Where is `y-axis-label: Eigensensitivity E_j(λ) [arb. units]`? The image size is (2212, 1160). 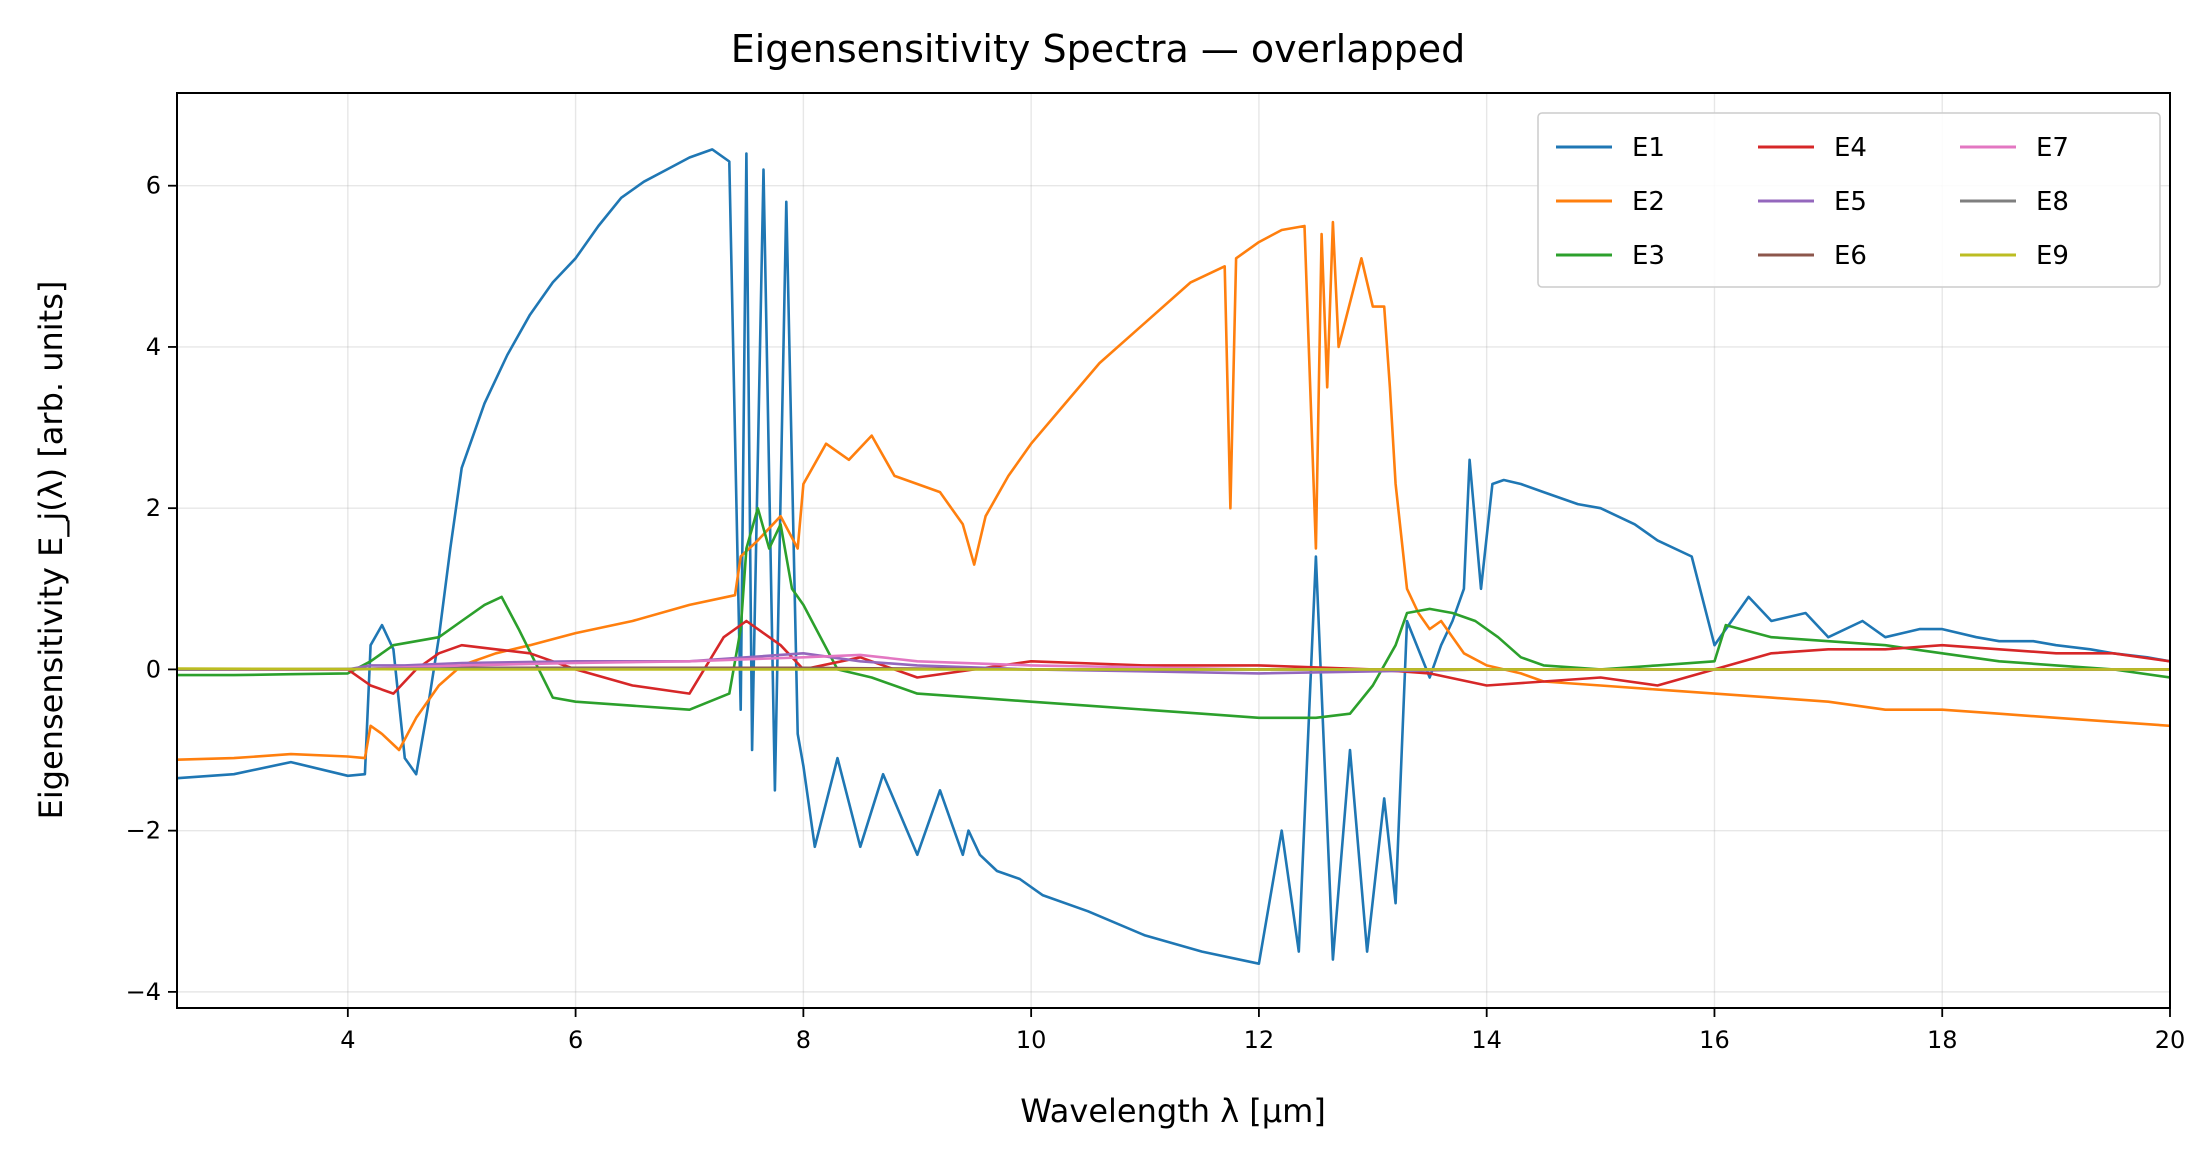 y-axis-label: Eigensensitivity E_j(λ) [arb. units] is located at coordinates (51, 550).